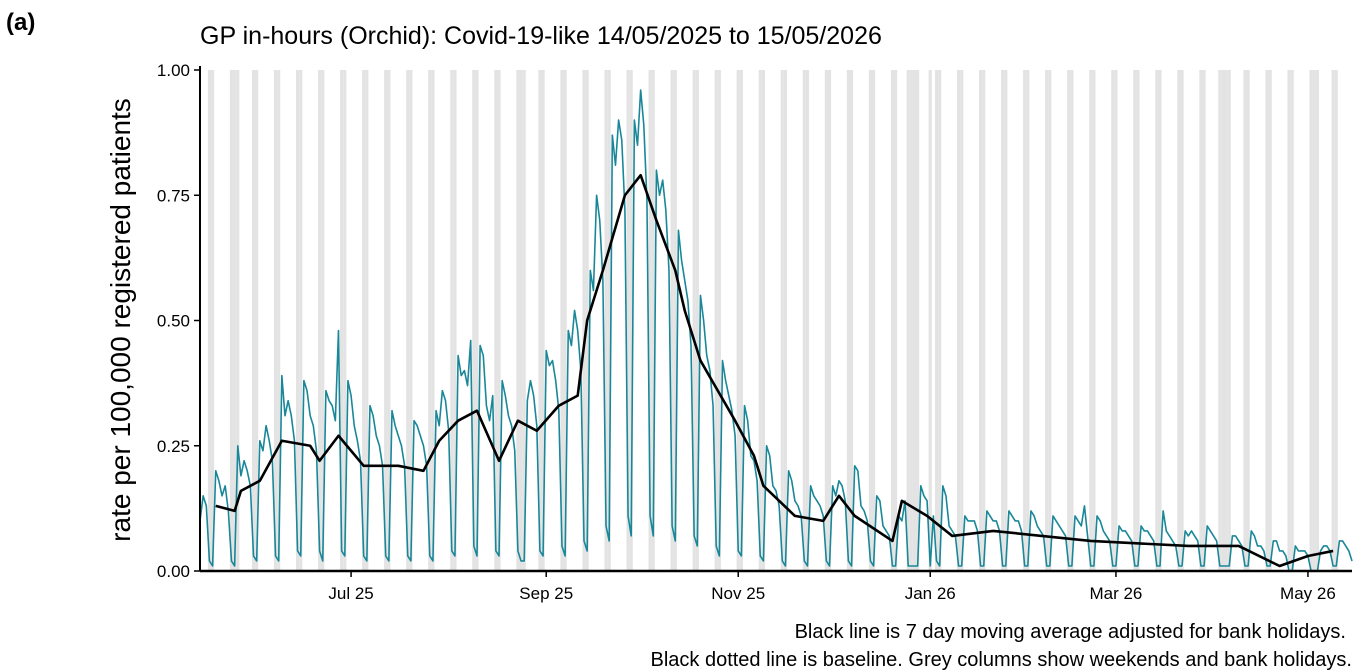 This screenshot has height=672, width=1362. What do you see at coordinates (173, 571) in the screenshot?
I see `y-tick-label: 0.00` at bounding box center [173, 571].